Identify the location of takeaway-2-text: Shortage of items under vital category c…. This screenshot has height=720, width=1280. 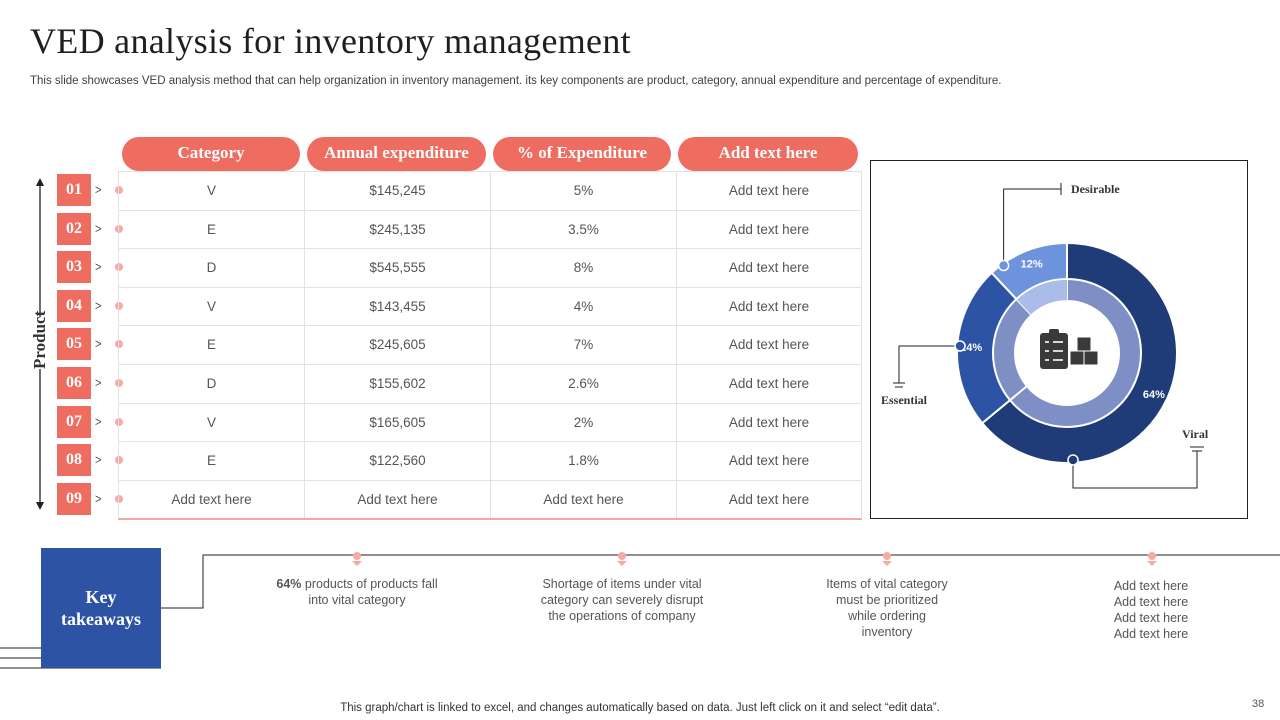
(622, 600).